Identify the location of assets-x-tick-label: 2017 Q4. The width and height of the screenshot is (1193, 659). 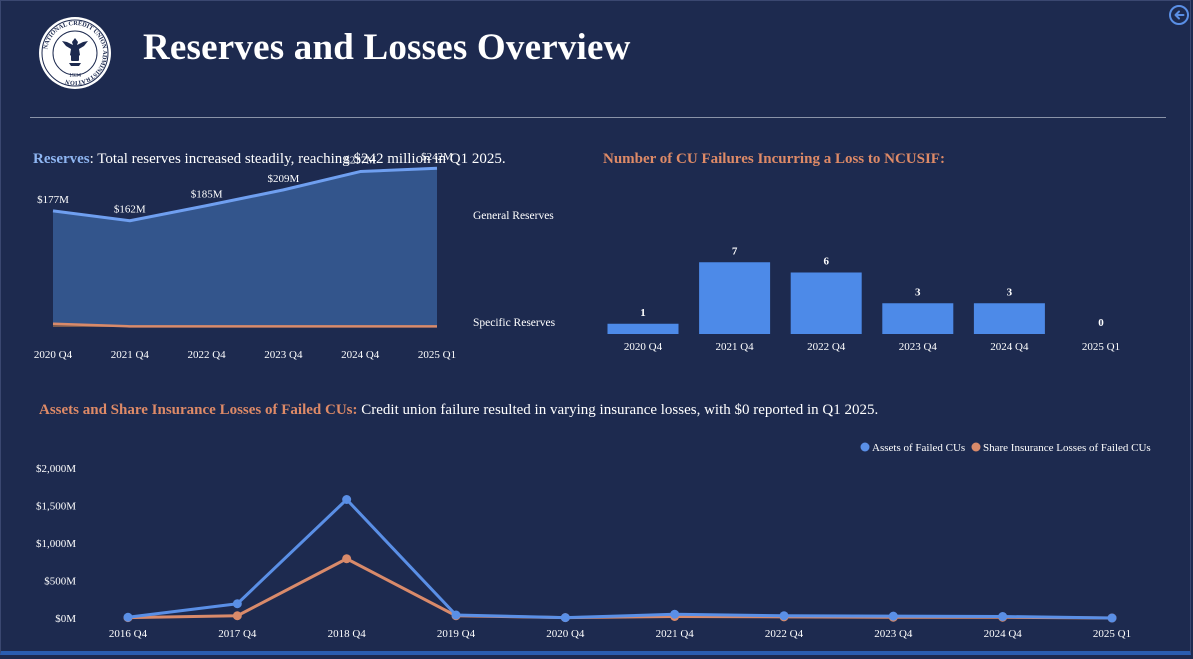
(237, 634).